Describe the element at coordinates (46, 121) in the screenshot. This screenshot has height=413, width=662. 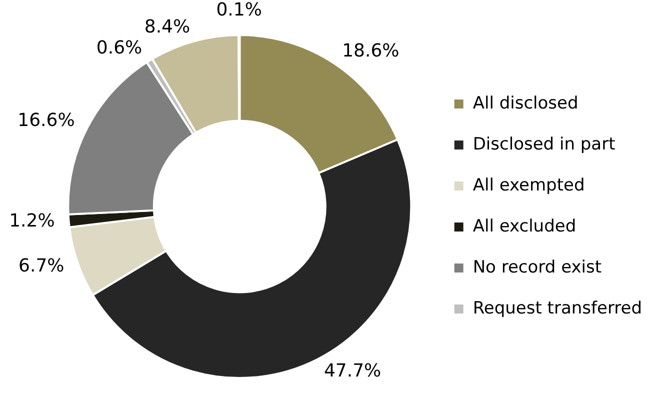
I see `data-label: 16.6%` at that location.